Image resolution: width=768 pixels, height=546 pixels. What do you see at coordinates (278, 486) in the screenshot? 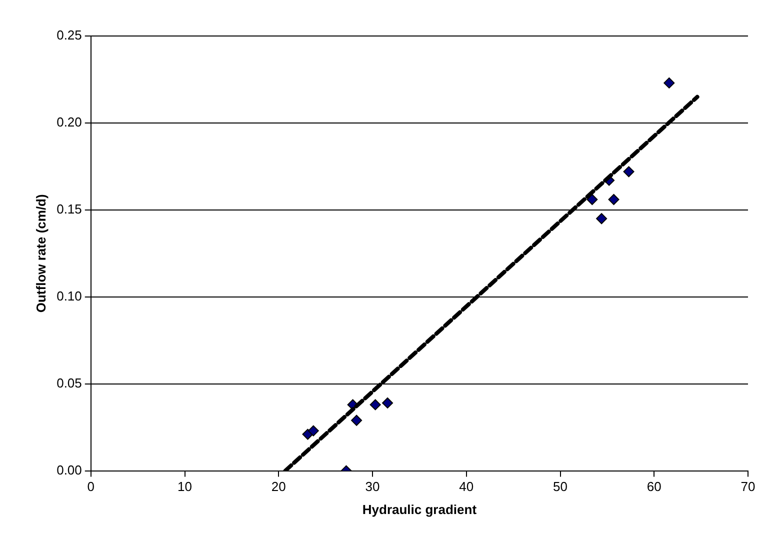
I see `x-tick-label: 20` at bounding box center [278, 486].